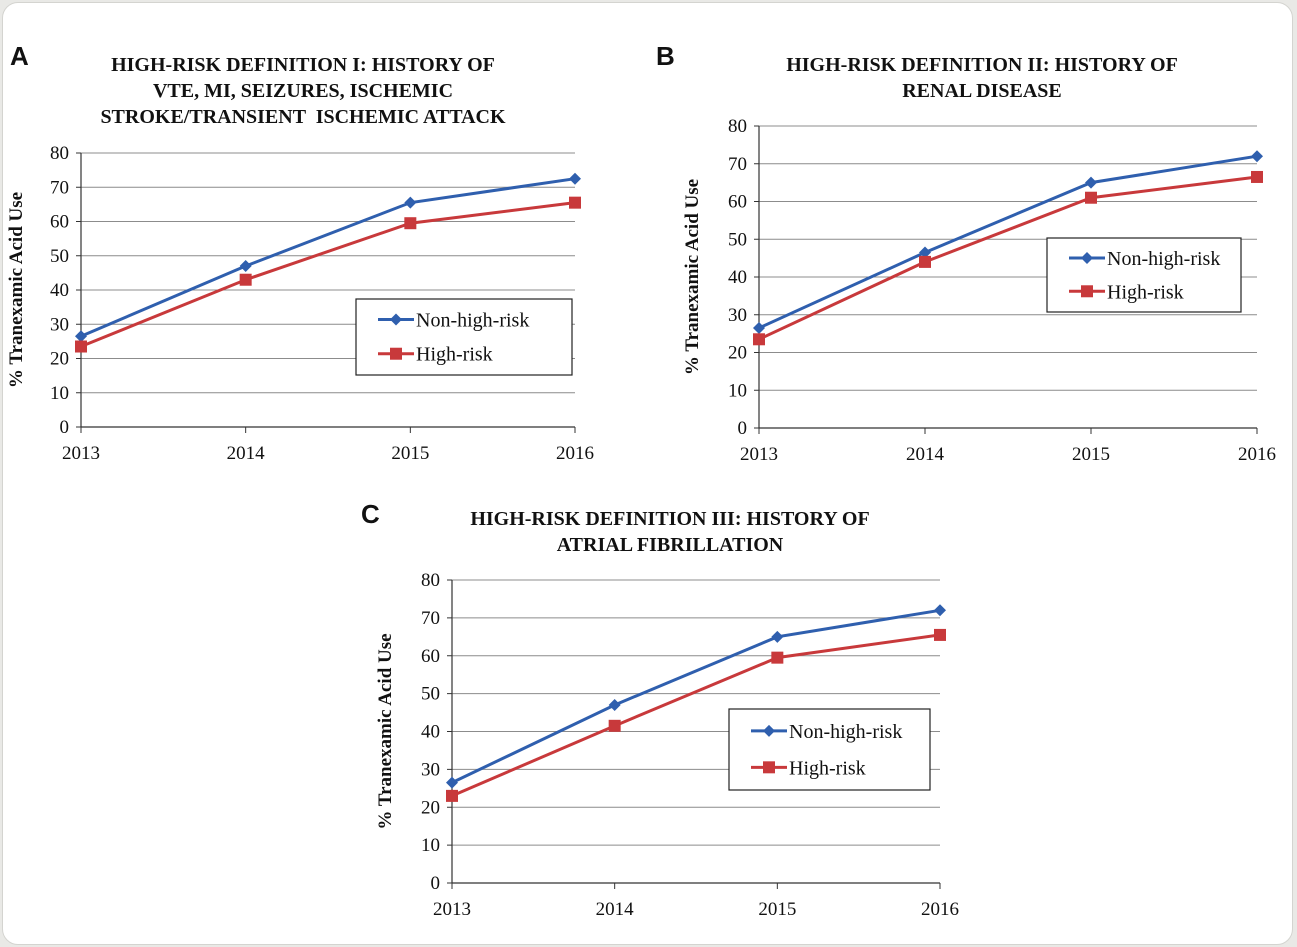 The image size is (1297, 947). I want to click on panel-letter: C, so click(370, 514).